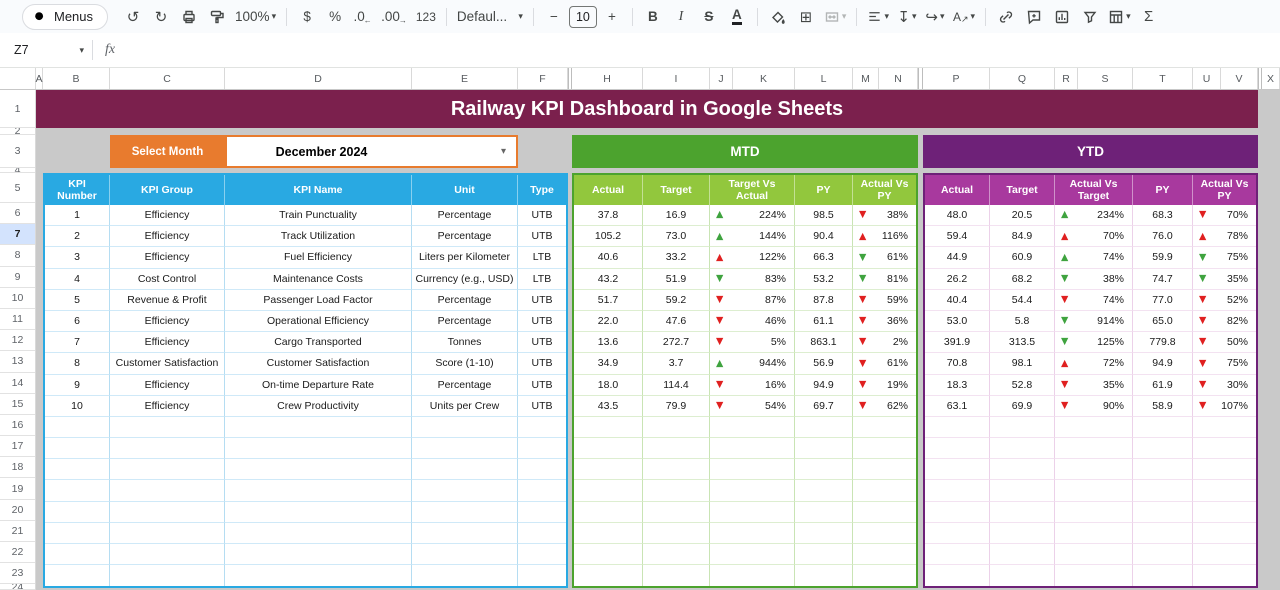  Describe the element at coordinates (878, 17) in the screenshot. I see `horizontal-align-button: ▾` at that location.